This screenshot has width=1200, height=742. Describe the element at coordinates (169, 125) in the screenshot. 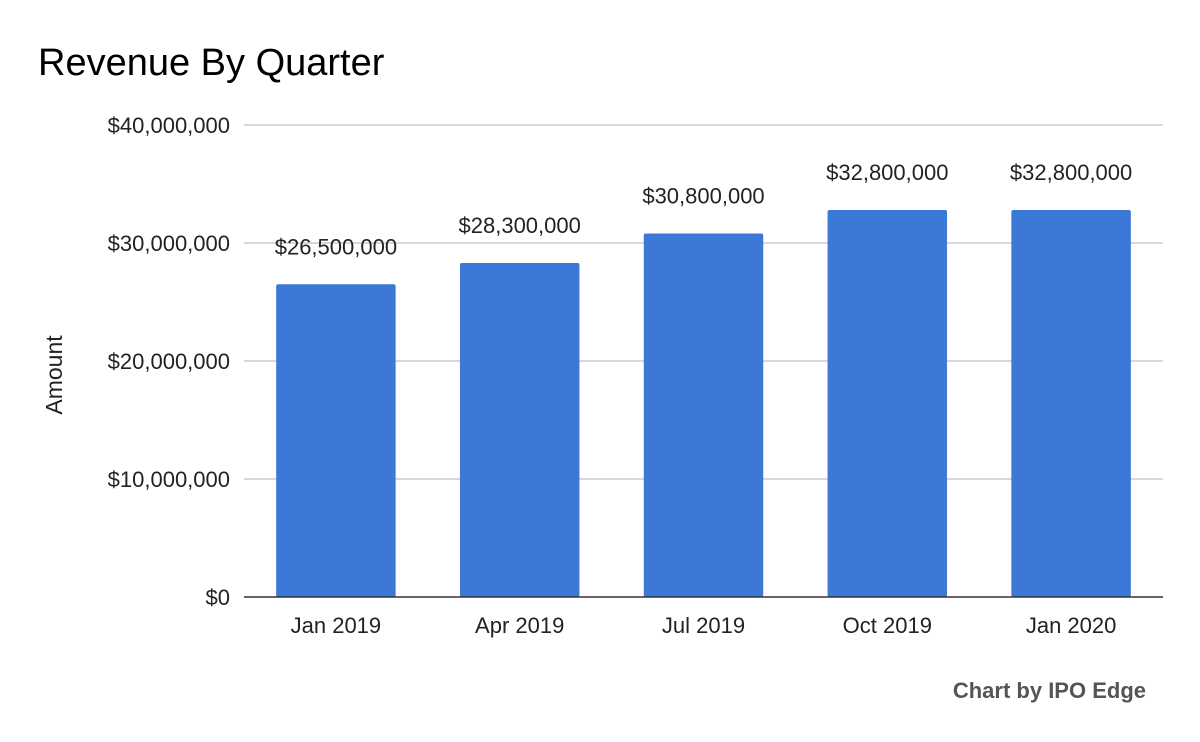

I see `y-tick-label: $40,000,000` at that location.